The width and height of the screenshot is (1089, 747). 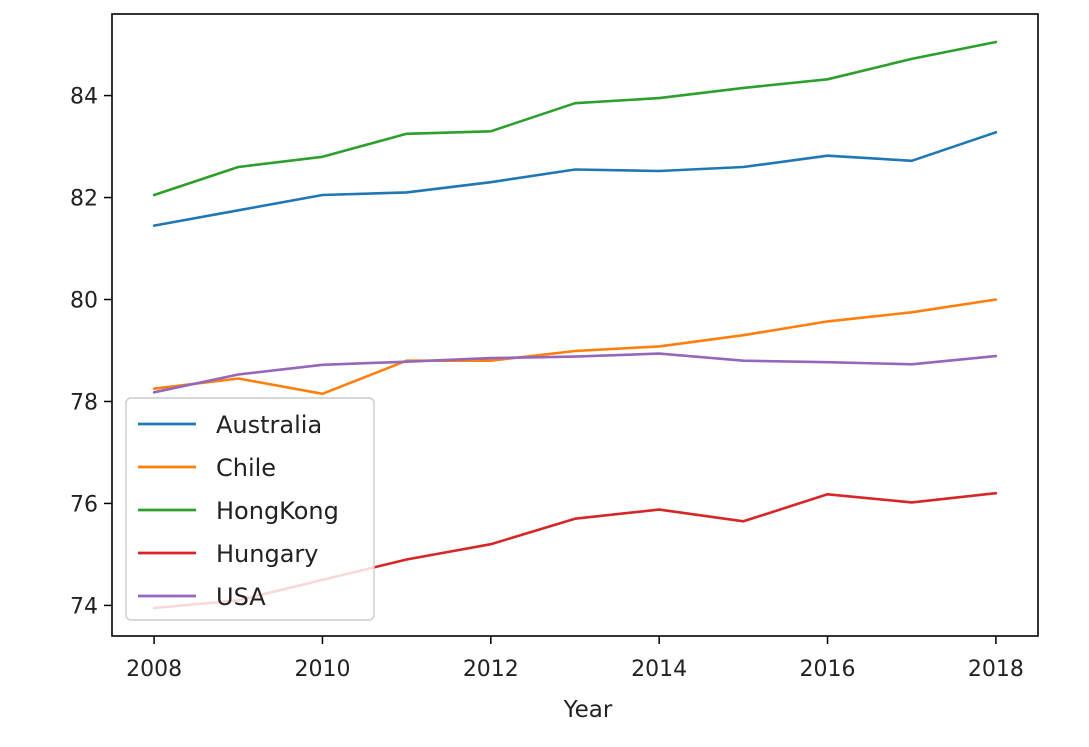 I want to click on x-tick-label: 2012, so click(x=491, y=669).